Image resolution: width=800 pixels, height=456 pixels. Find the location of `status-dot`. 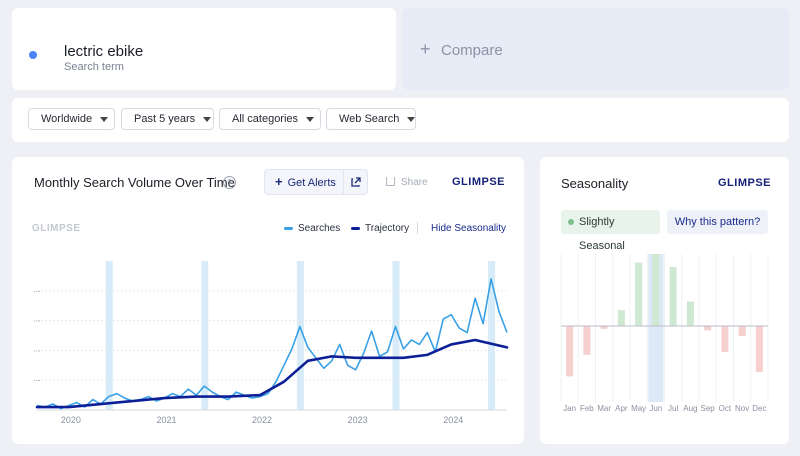

status-dot is located at coordinates (571, 222).